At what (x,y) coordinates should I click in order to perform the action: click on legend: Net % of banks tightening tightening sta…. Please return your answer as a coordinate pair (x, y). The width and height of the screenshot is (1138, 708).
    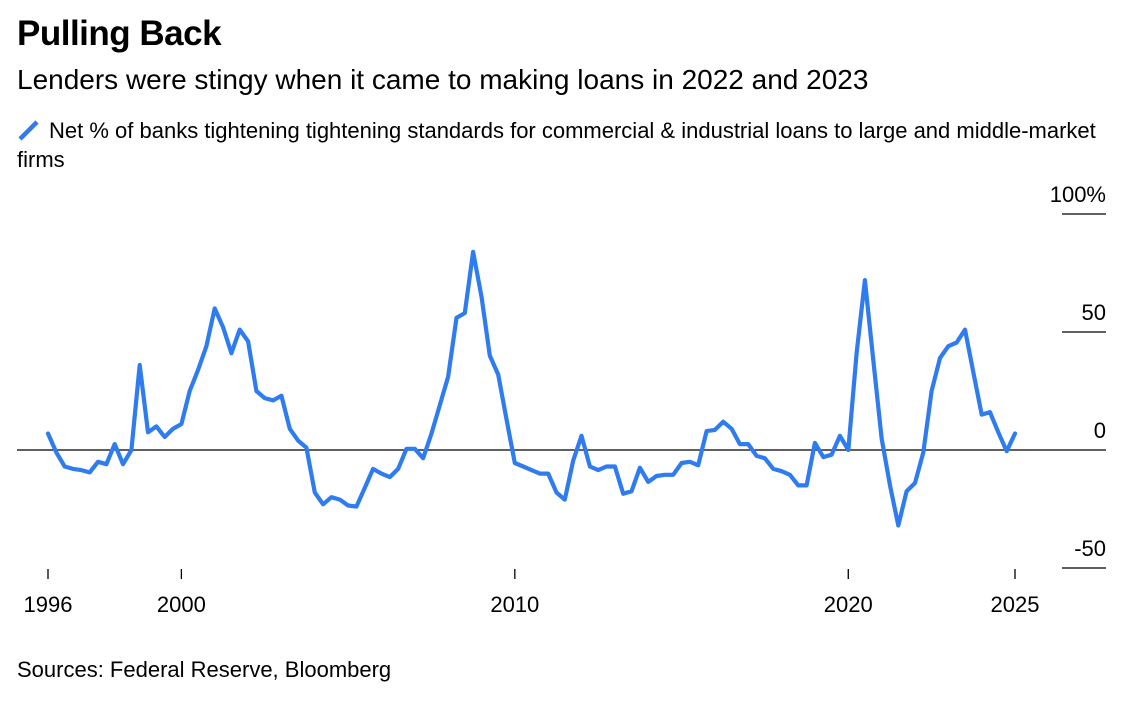
    Looking at the image, I should click on (562, 145).